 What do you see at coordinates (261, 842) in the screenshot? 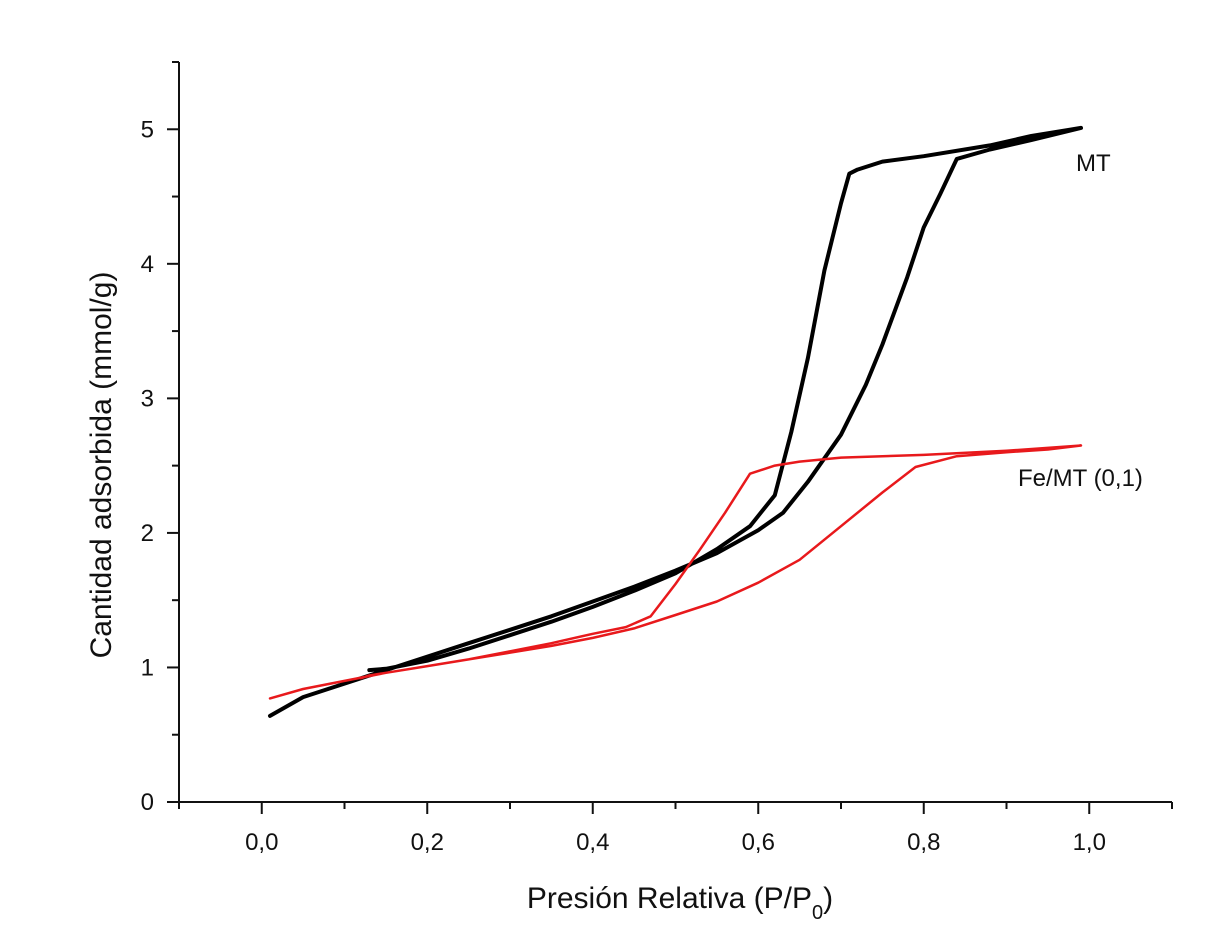
I see `x-tick-label: 0,0` at bounding box center [261, 842].